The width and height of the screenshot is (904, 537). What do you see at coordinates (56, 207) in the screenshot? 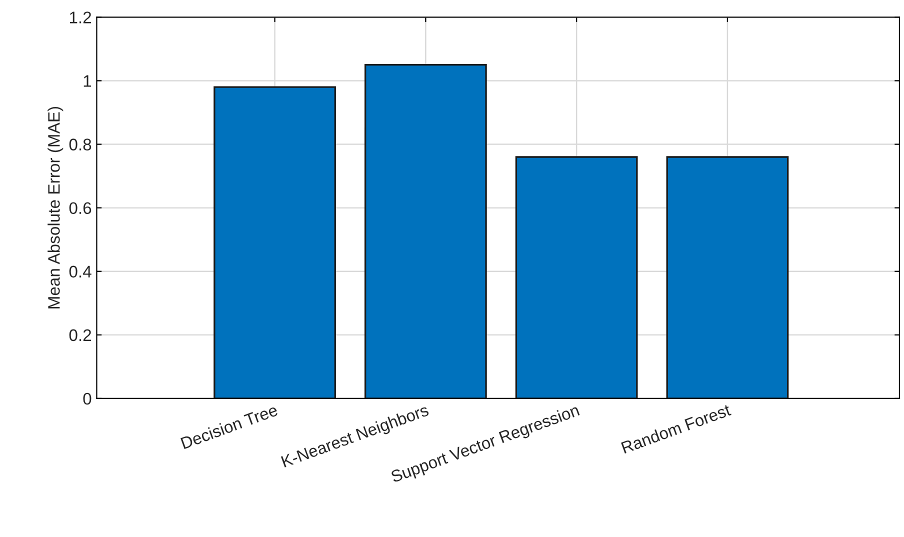
I see `y-axis-title: Mean Absolute Error (MAE)` at bounding box center [56, 207].